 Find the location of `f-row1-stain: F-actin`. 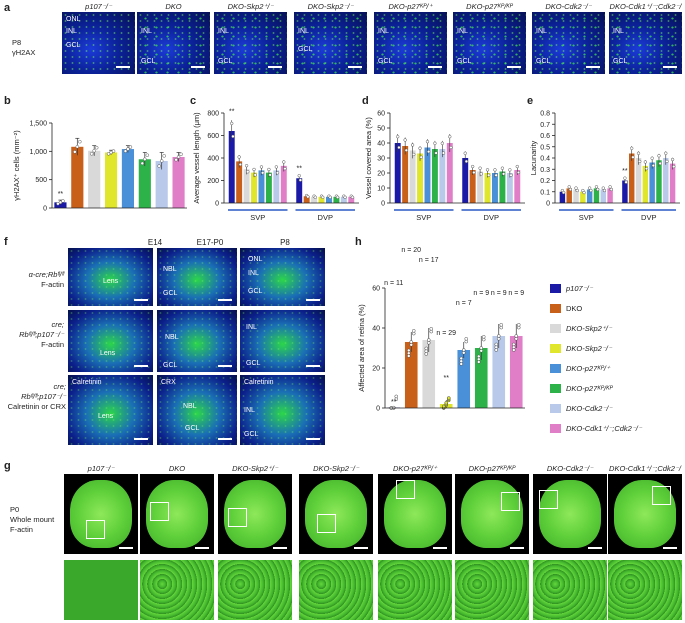

f-row1-stain: F-actin is located at coordinates (52, 284).